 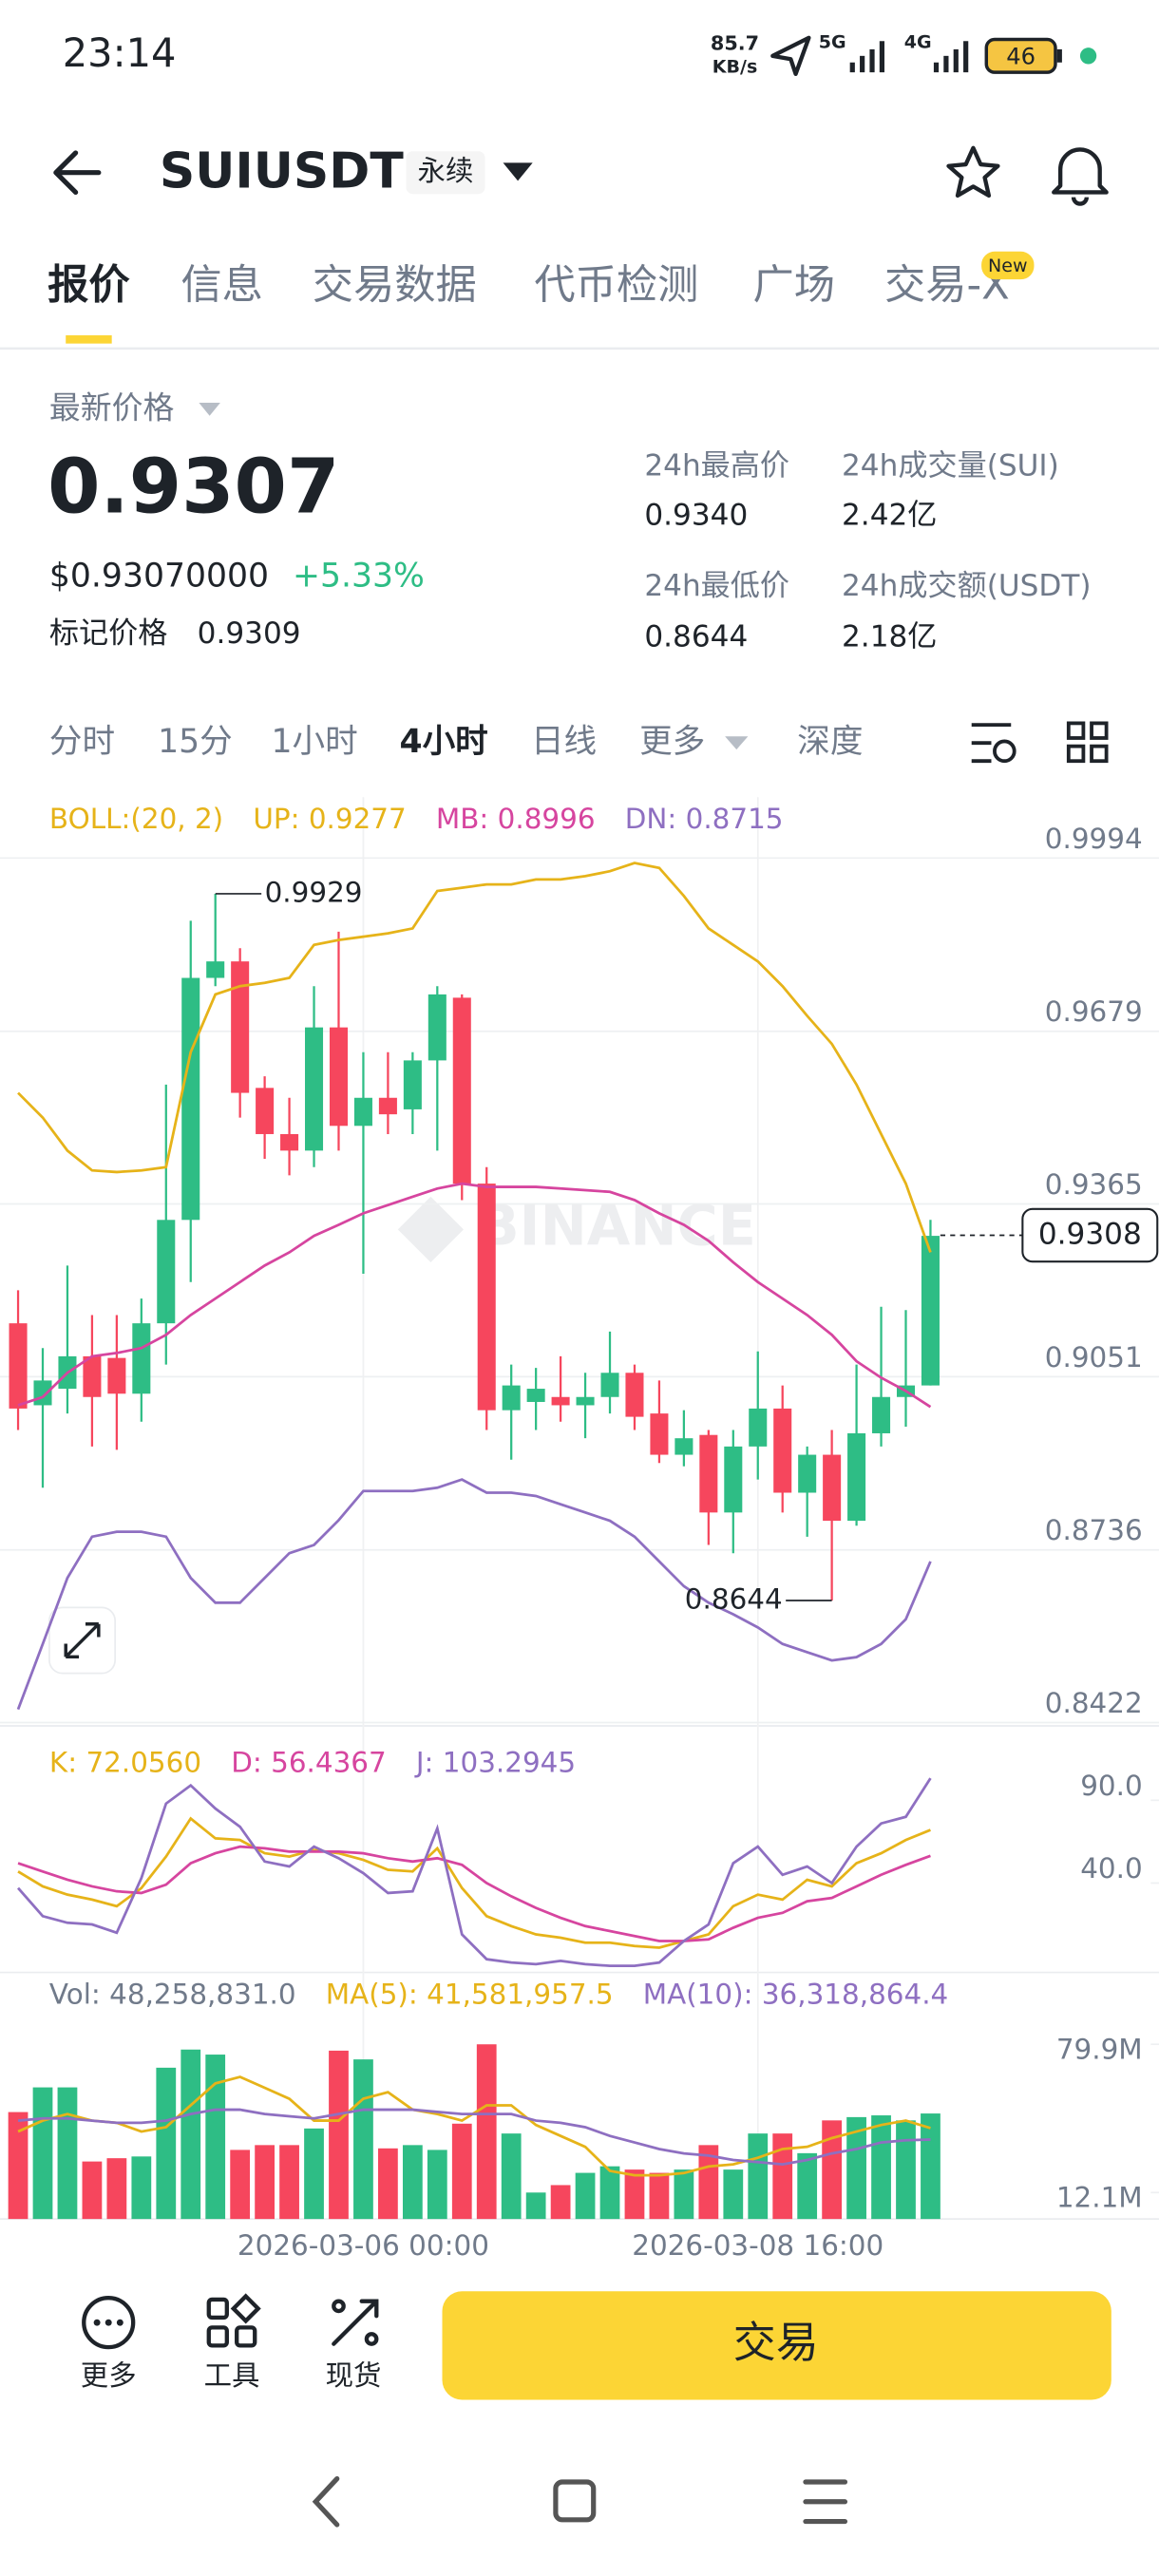 I want to click on symbol: SUIUSDT, so click(x=282, y=170).